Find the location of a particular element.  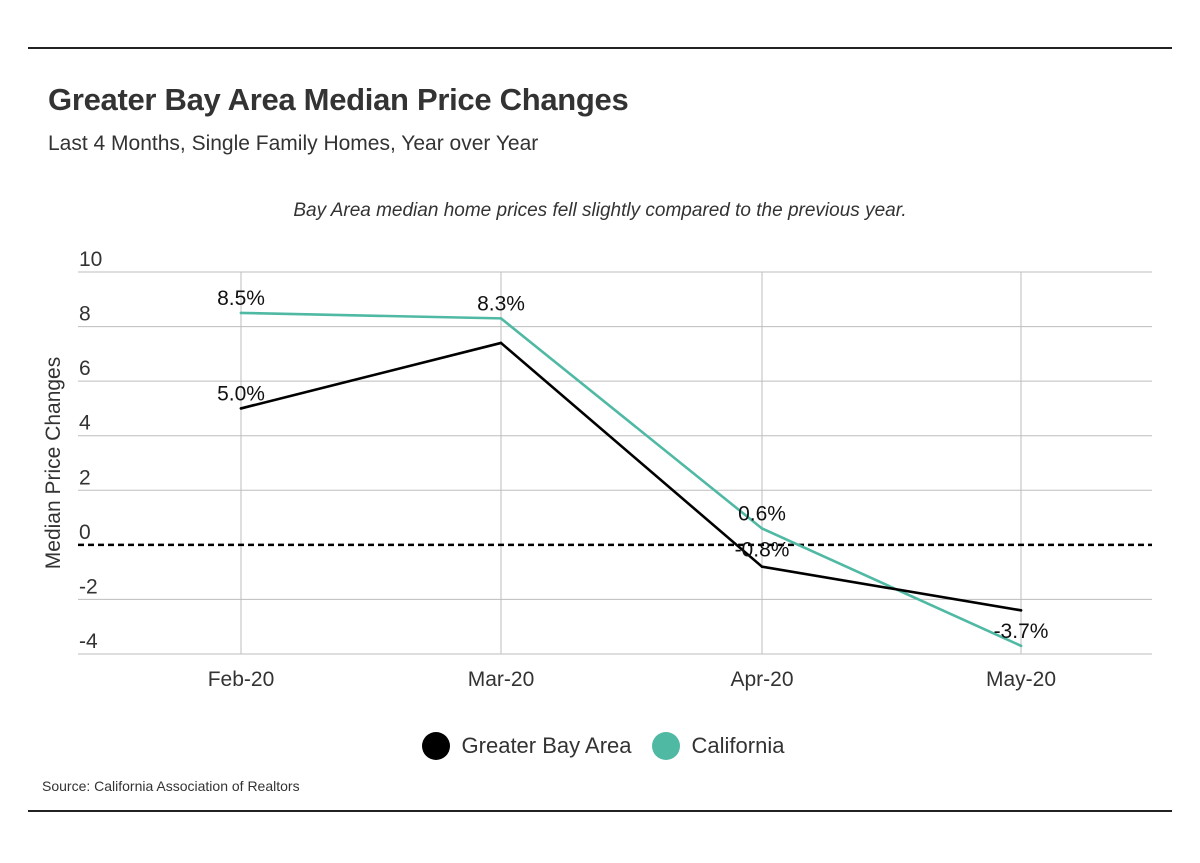

data-label-california: 8.5% is located at coordinates (241, 298).